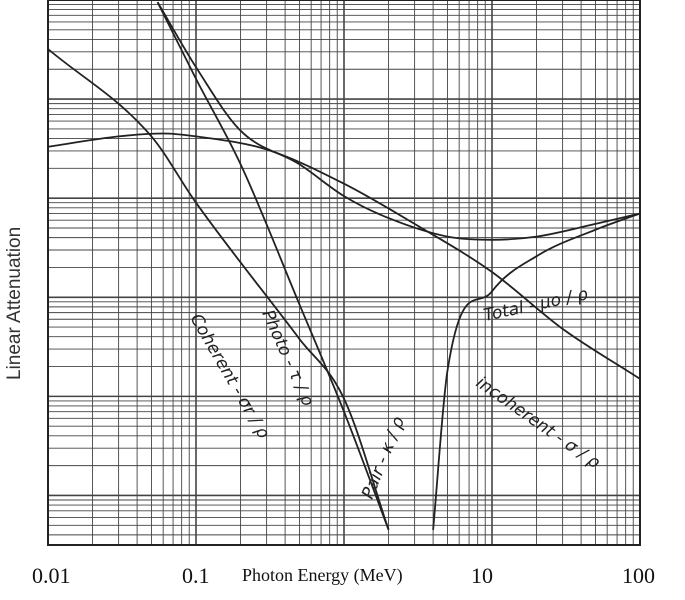 This screenshot has height=600, width=685. Describe the element at coordinates (196, 575) in the screenshot. I see `x-tick-0.1: 0.1` at that location.